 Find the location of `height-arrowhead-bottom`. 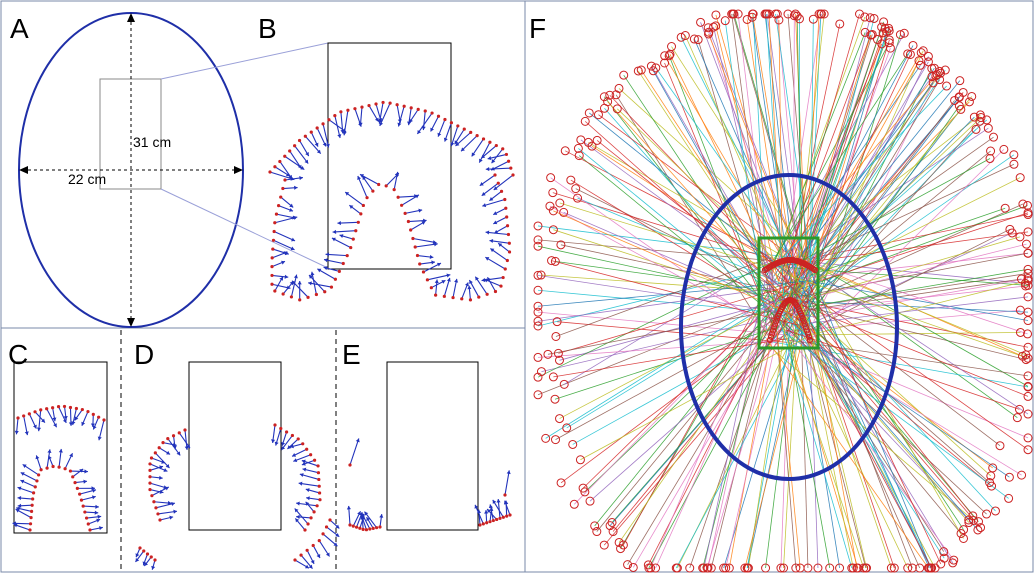

height-arrowhead-bottom is located at coordinates (131, 322).